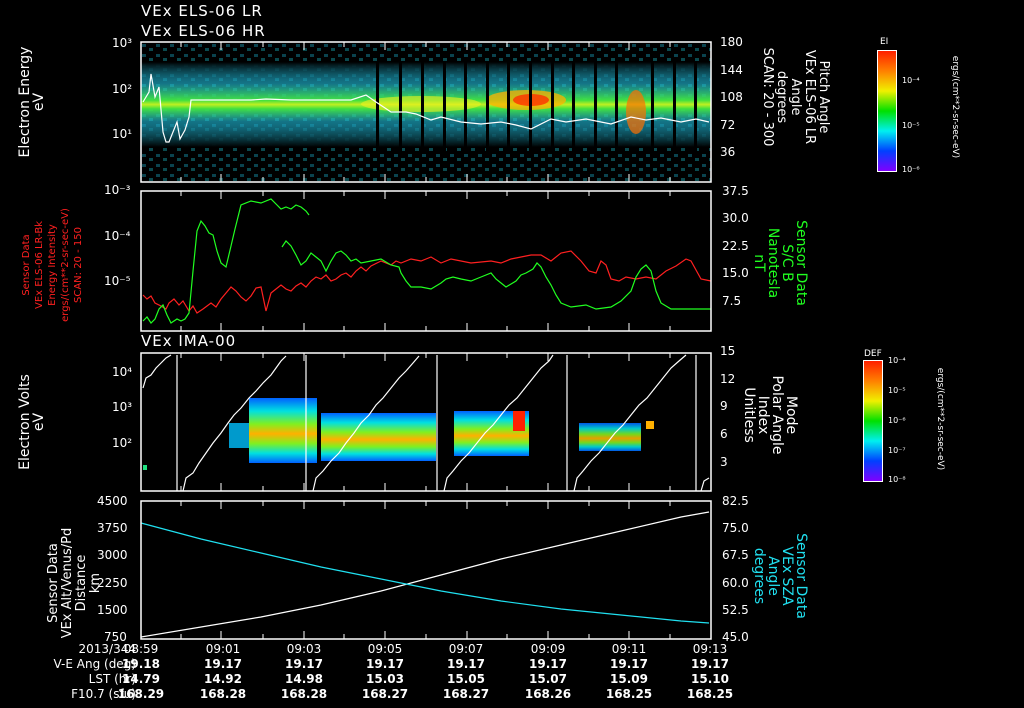  Describe the element at coordinates (728, 351) in the screenshot. I see `panel3-right-tick: 15` at that location.